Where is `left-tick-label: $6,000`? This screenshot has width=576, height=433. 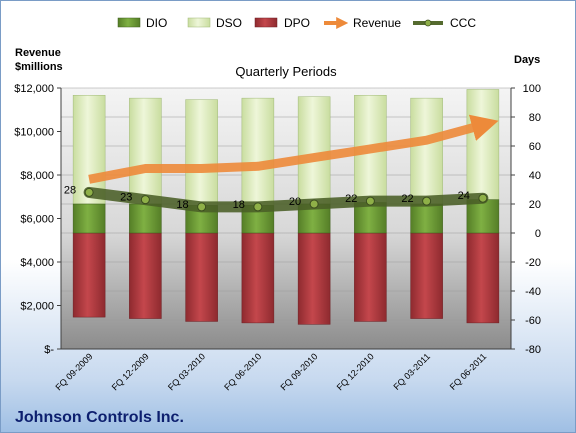
left-tick-label: $6,000 is located at coordinates (37, 220).